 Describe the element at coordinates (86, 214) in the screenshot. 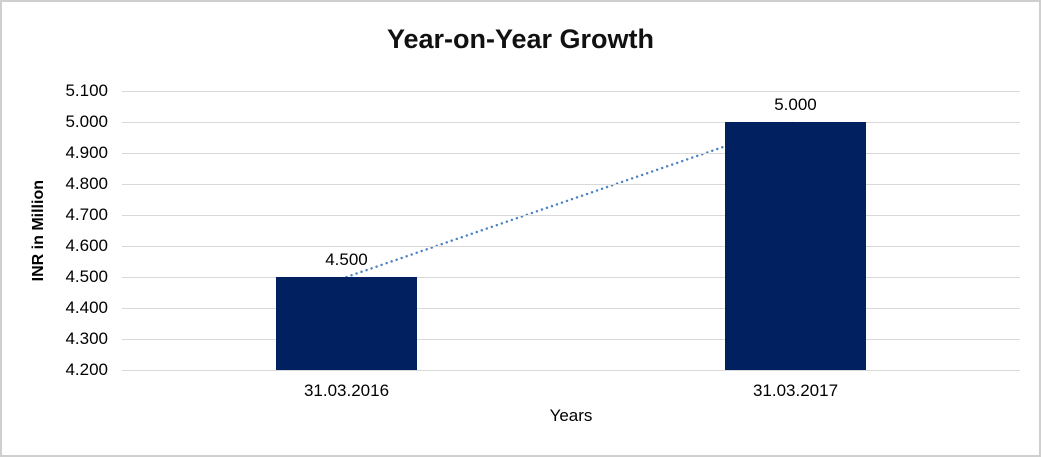

I see `y-tick-label: 4.700` at that location.